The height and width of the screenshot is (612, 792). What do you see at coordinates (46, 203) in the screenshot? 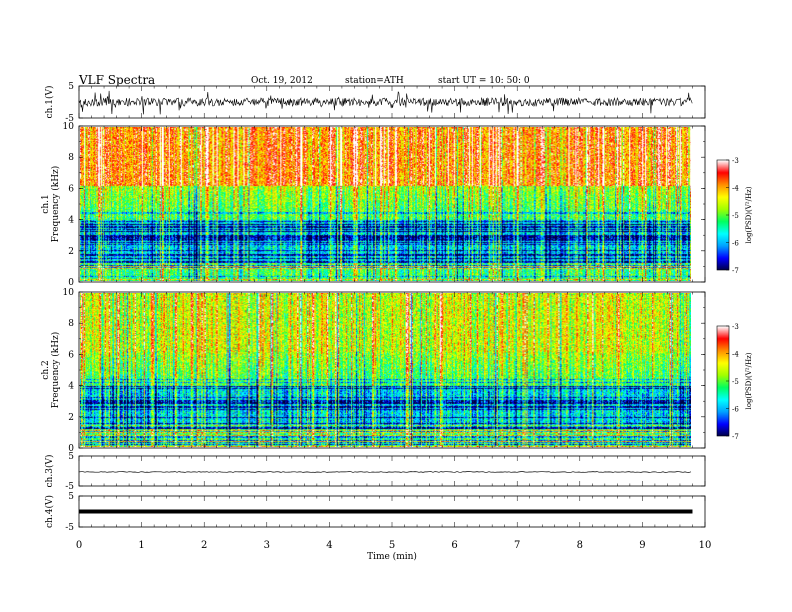
I see `y-axis-label: ch.1` at bounding box center [46, 203].